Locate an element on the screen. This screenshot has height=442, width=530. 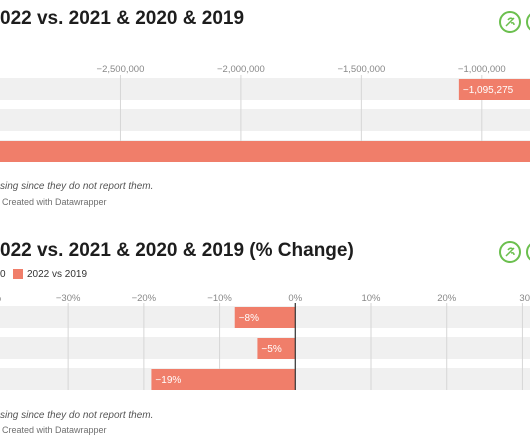
bar-value-label: −1,095,275 is located at coordinates (488, 90).